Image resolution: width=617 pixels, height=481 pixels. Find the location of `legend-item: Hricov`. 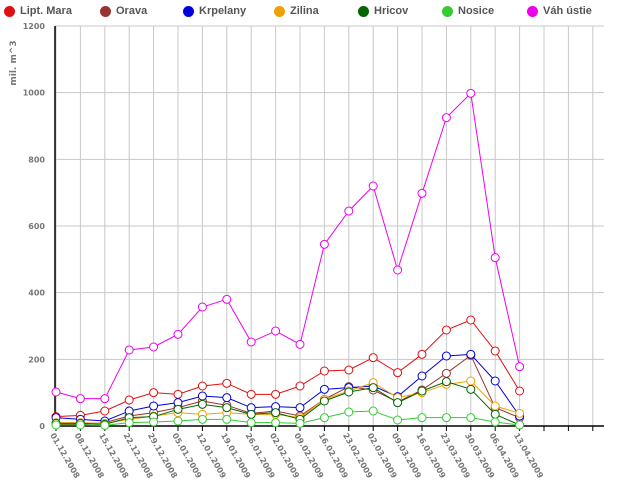

legend-item: Hricov is located at coordinates (383, 11).